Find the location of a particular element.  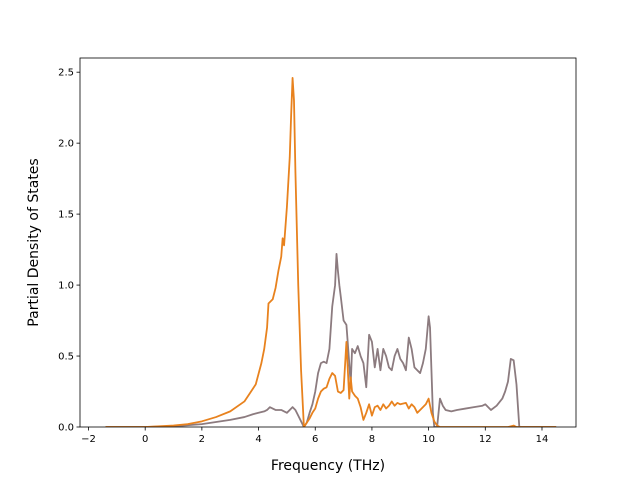

x-tick-label: 12 is located at coordinates (485, 439).